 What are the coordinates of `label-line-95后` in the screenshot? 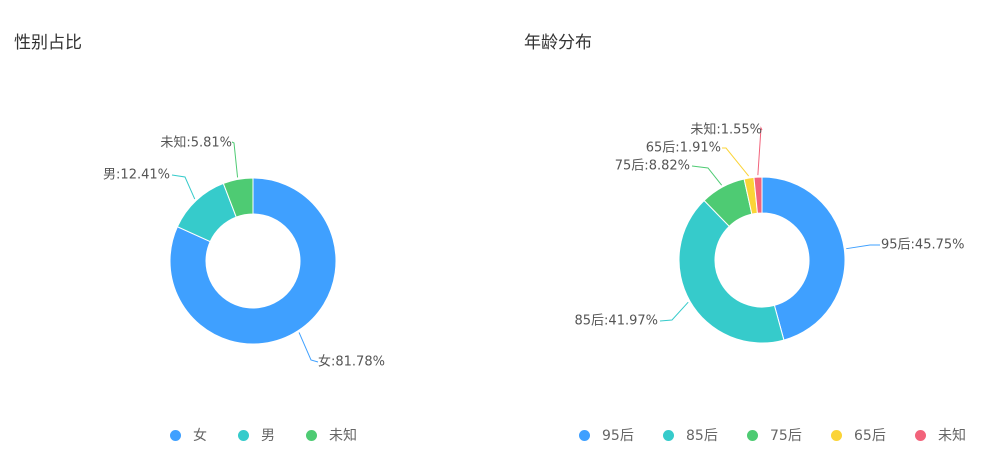 It's located at (863, 247).